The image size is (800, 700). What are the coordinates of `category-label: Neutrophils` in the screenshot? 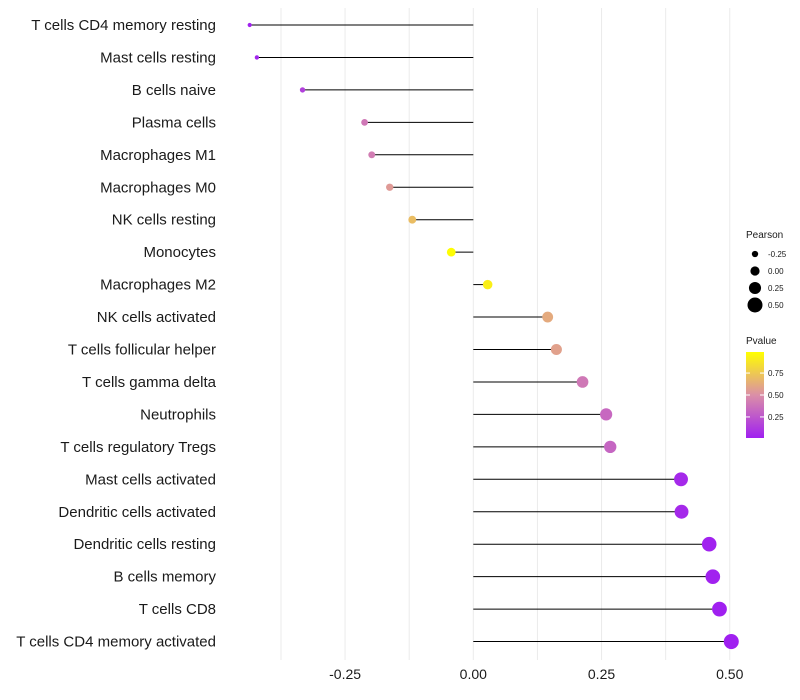 It's located at (178, 414).